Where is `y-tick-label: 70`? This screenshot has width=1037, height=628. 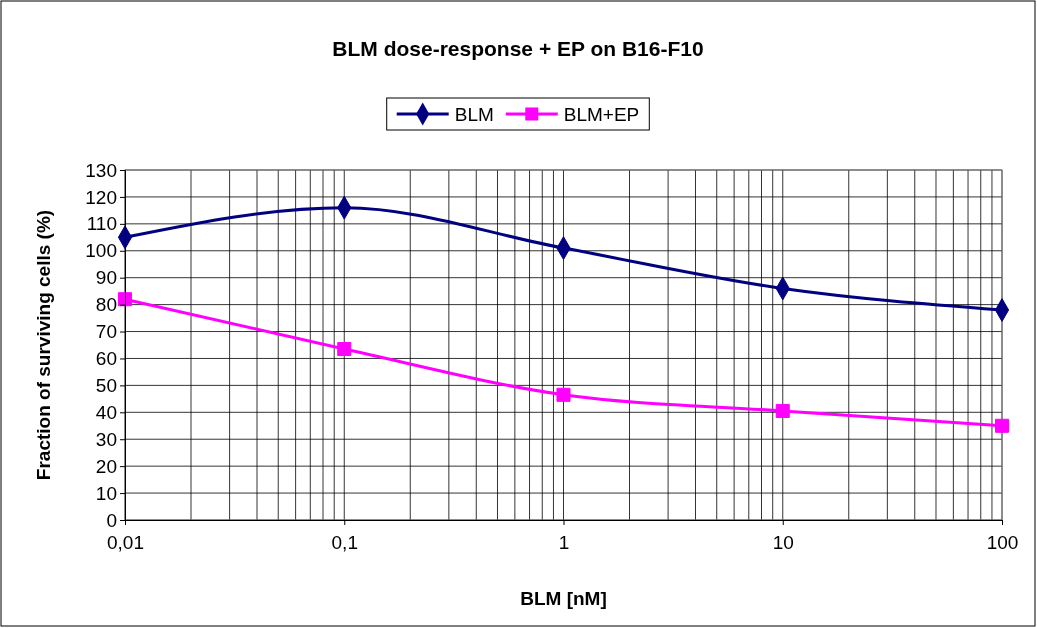 y-tick-label: 70 is located at coordinates (106, 332).